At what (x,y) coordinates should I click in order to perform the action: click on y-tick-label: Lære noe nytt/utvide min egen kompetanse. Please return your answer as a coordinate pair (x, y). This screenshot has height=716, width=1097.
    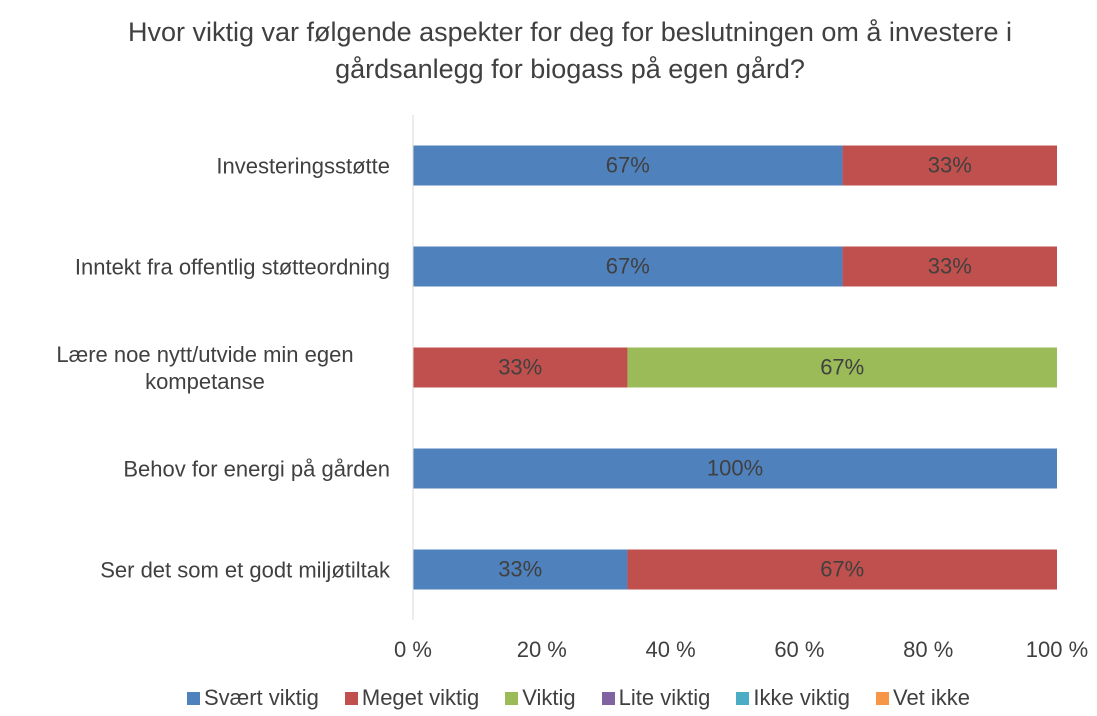
    Looking at the image, I should click on (205, 367).